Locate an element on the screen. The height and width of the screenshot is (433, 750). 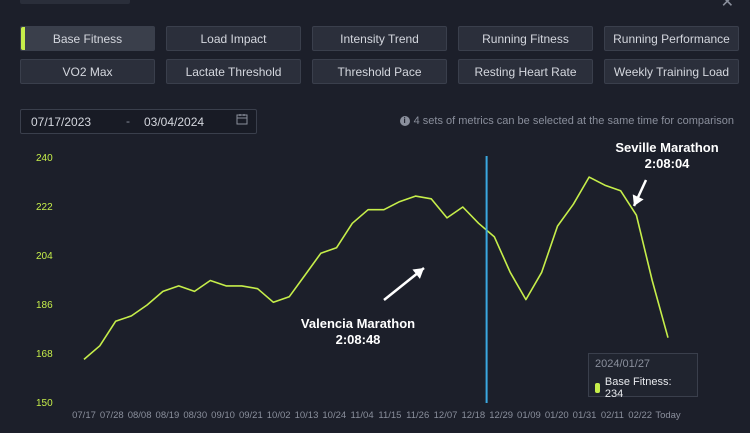
calendar-icon is located at coordinates (242, 119).